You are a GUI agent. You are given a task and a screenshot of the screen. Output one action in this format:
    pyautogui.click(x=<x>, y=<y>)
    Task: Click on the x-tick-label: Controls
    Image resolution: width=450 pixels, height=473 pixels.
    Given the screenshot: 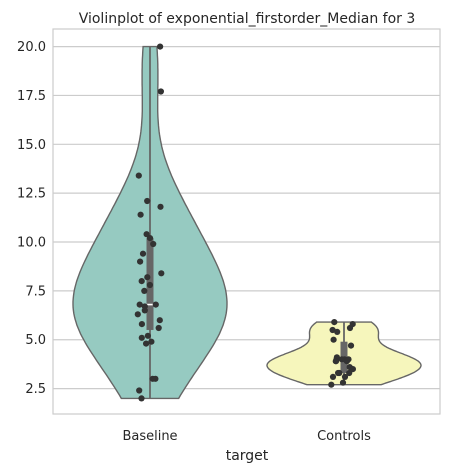 What is the action you would take?
    pyautogui.click(x=344, y=436)
    